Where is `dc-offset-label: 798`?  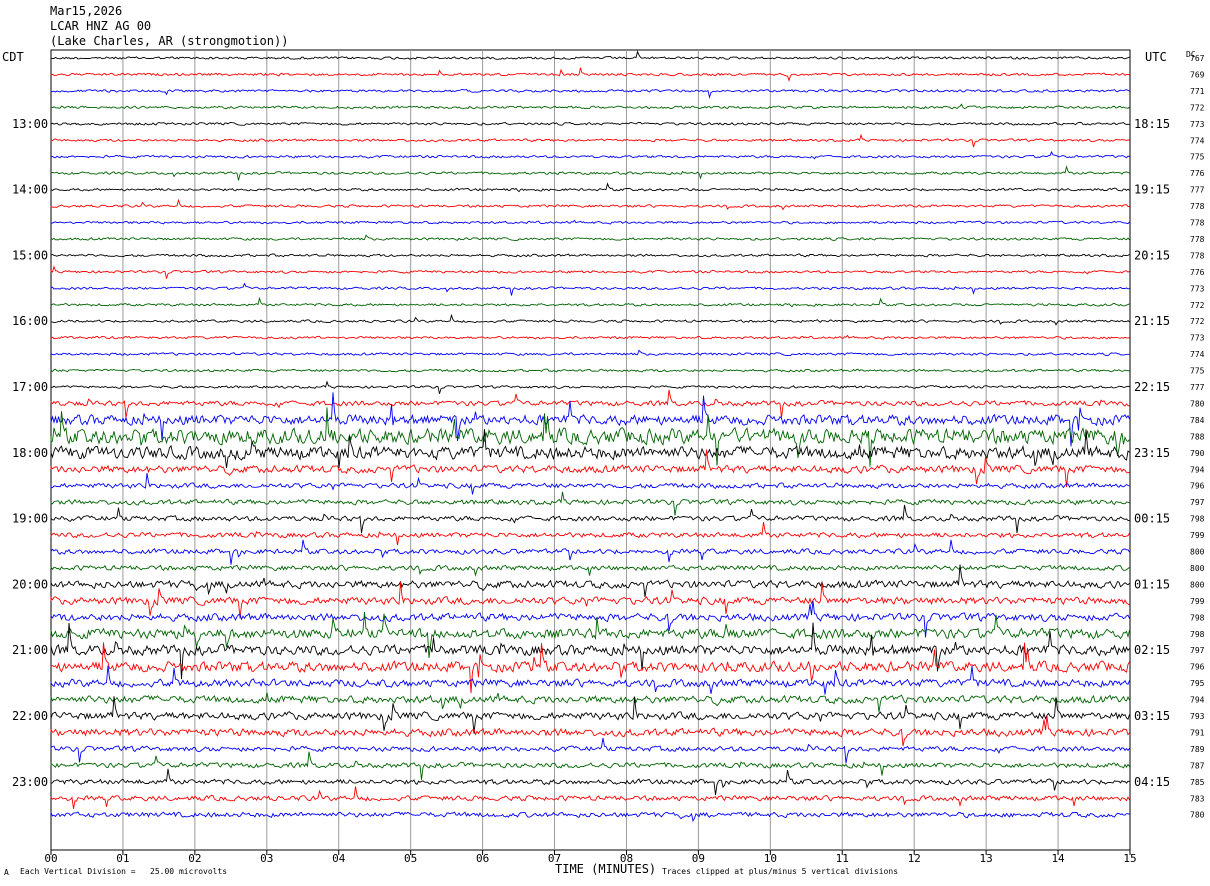 dc-offset-label: 798 is located at coordinates (1197, 634).